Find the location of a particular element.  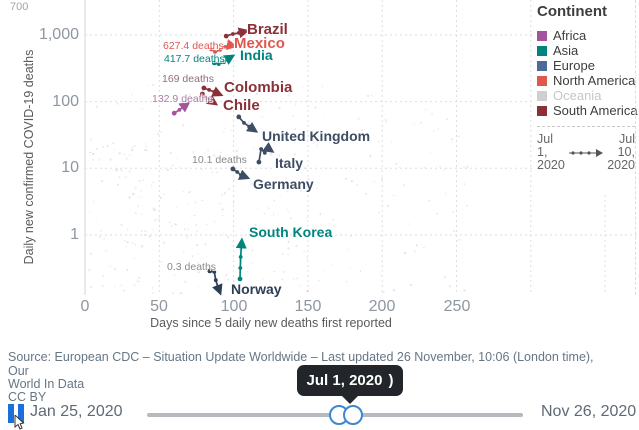

source-owid-link: World In Data is located at coordinates (46, 384).